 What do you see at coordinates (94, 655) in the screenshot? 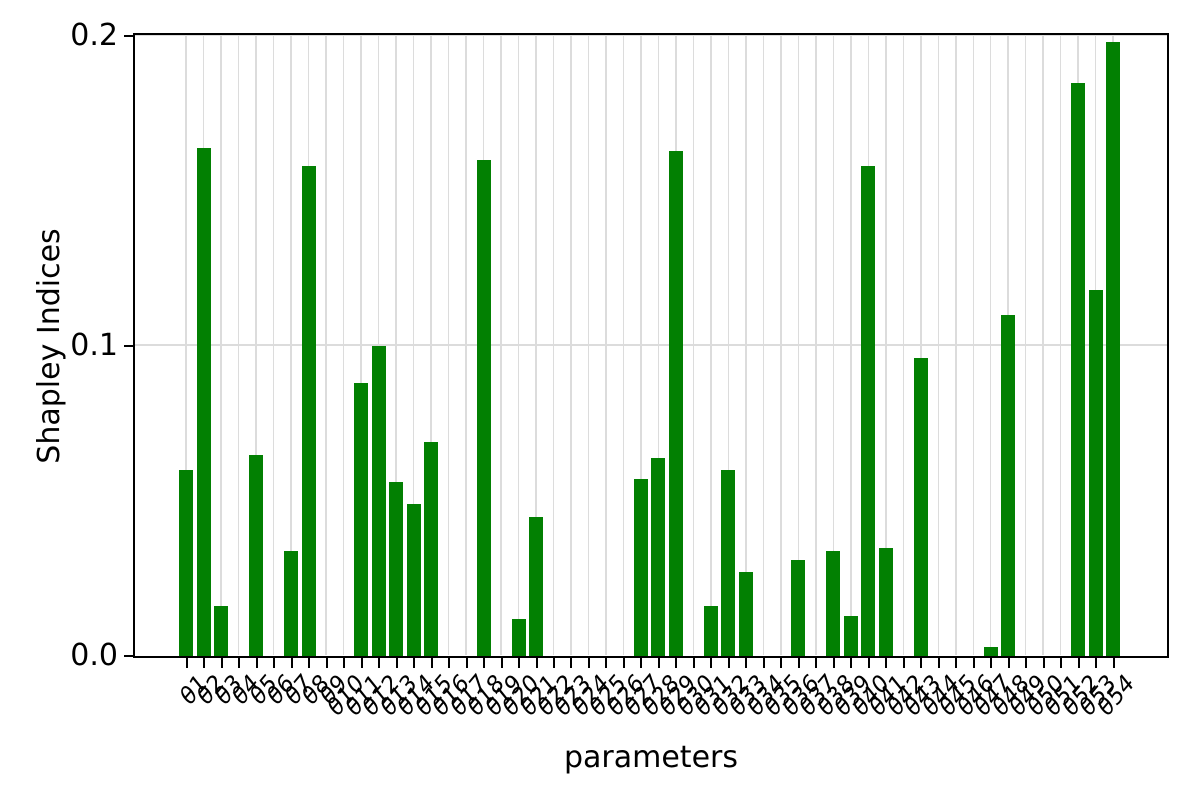
I see `y-tick-label: 0.0` at bounding box center [94, 655].